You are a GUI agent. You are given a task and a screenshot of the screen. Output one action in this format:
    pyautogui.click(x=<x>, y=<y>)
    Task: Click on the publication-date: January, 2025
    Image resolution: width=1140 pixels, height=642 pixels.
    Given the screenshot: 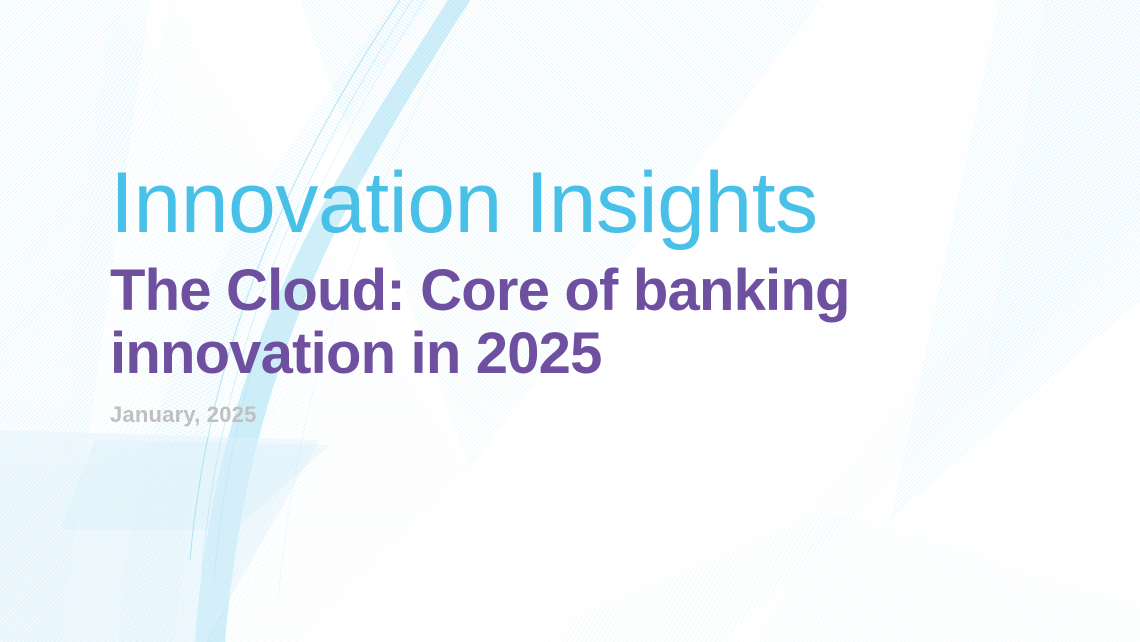 What is the action you would take?
    pyautogui.click(x=183, y=415)
    